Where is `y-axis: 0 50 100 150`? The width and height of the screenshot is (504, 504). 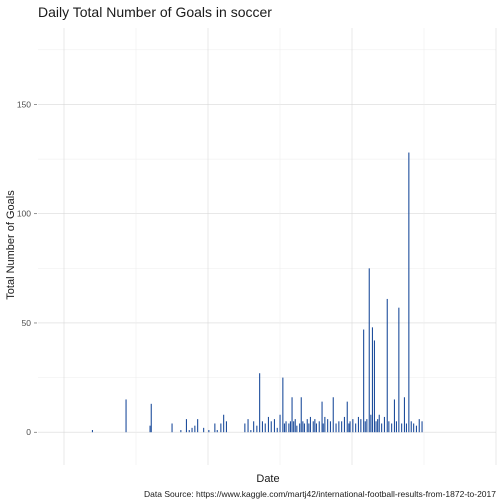
y-axis: 0 50 100 150 is located at coordinates (27, 268).